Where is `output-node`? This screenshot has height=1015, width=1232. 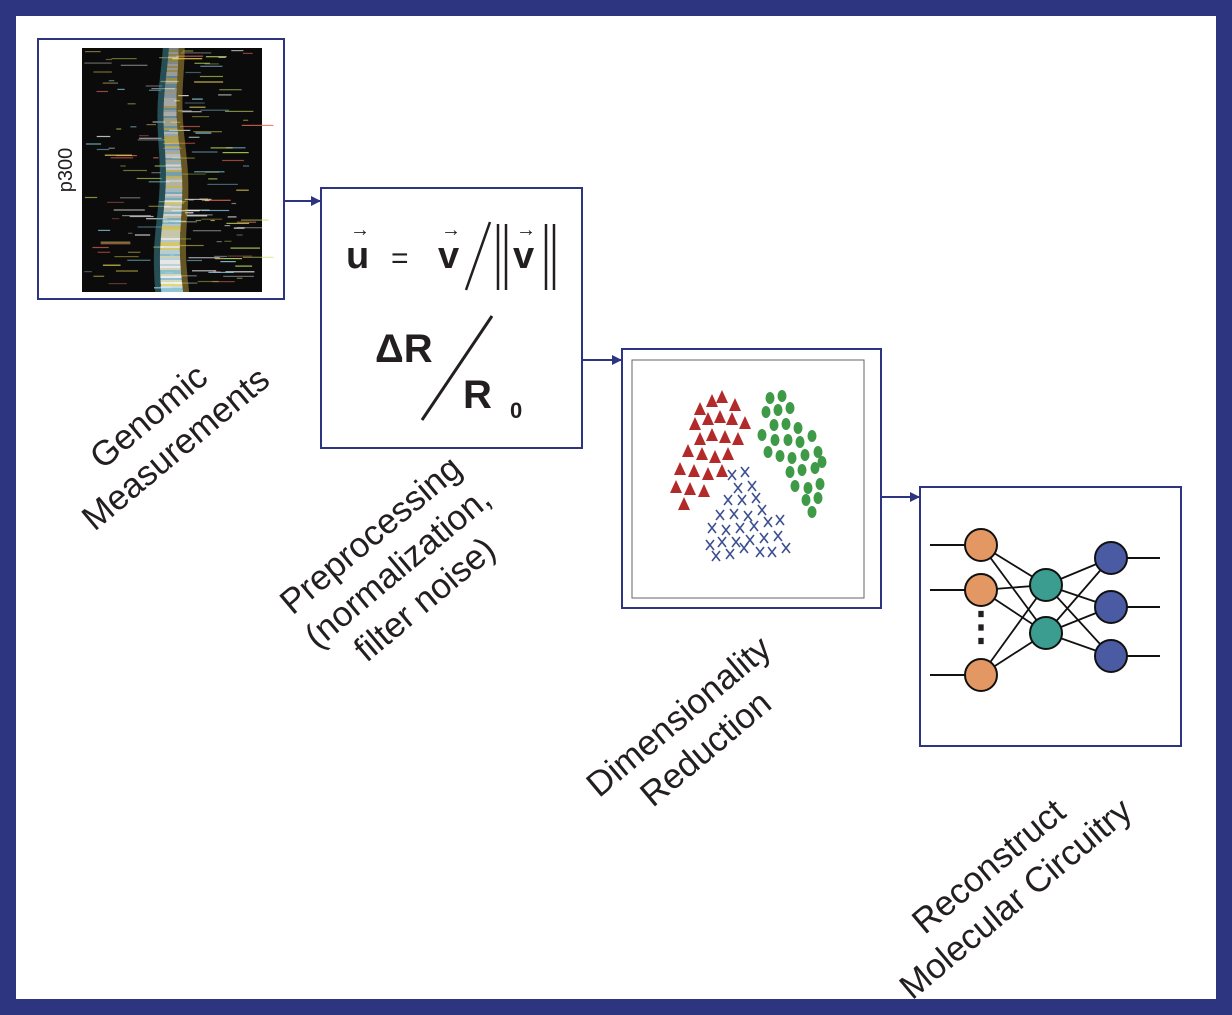 output-node is located at coordinates (1111, 656).